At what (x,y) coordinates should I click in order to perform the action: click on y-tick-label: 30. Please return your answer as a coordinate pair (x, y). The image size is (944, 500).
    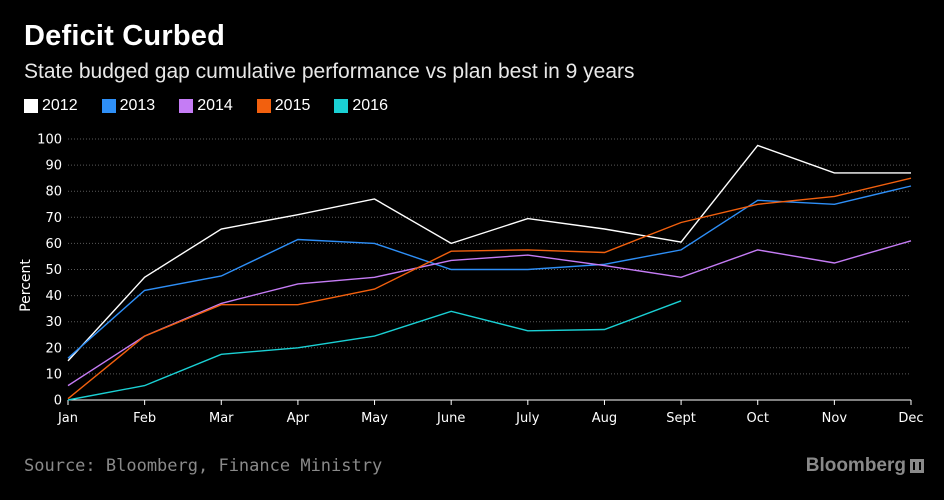
    Looking at the image, I should click on (53, 322).